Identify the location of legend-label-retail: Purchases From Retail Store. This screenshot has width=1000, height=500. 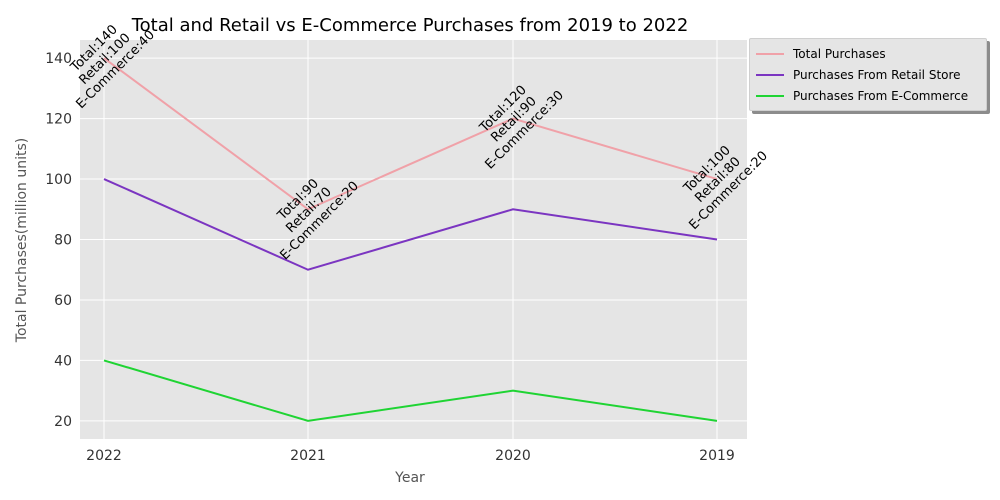
(877, 74).